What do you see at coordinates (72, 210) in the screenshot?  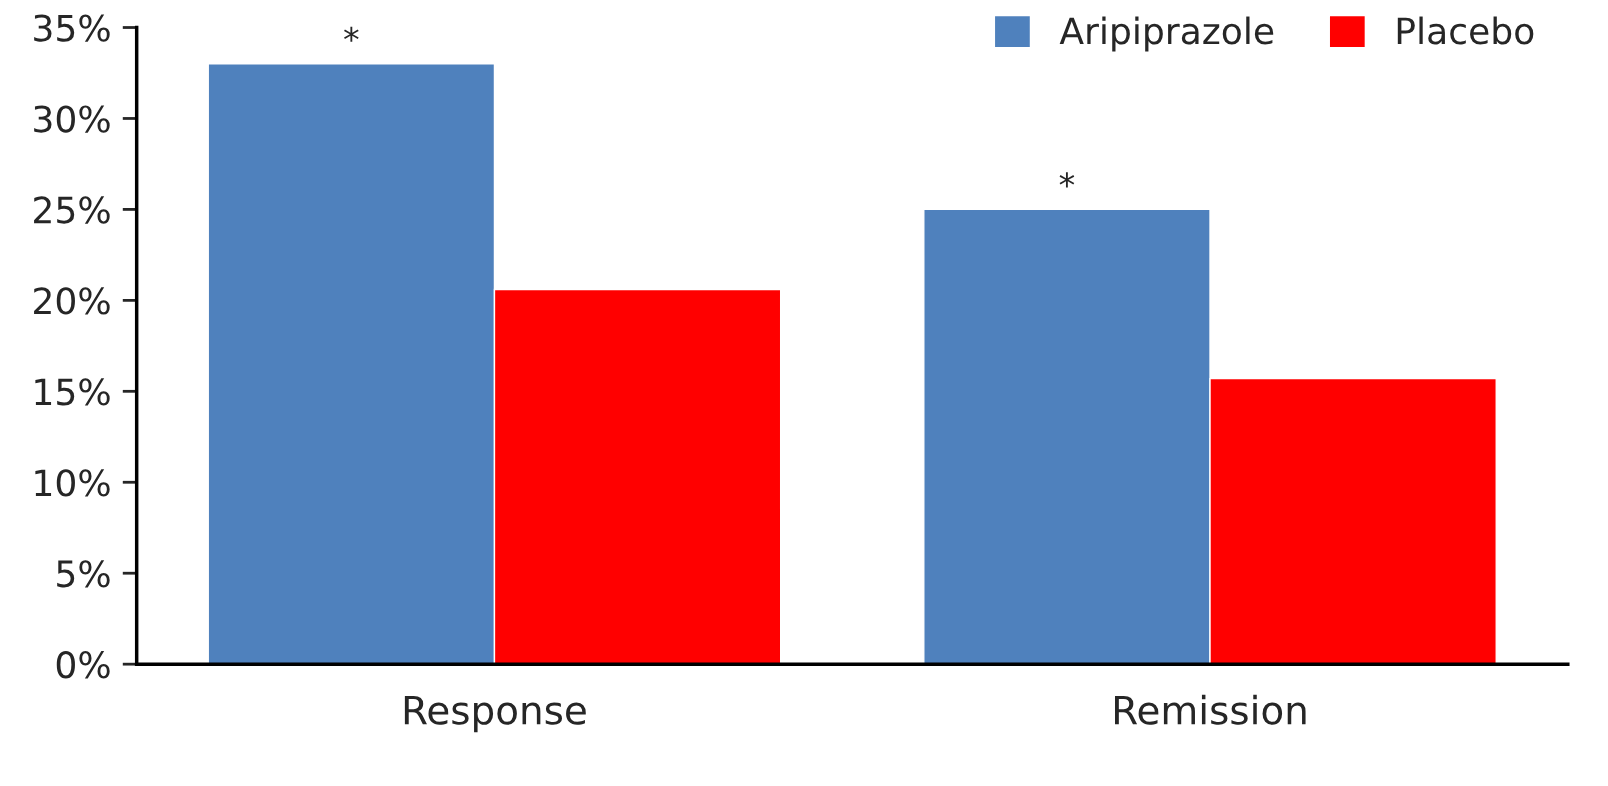 I see `y-tick-label: 25%` at bounding box center [72, 210].